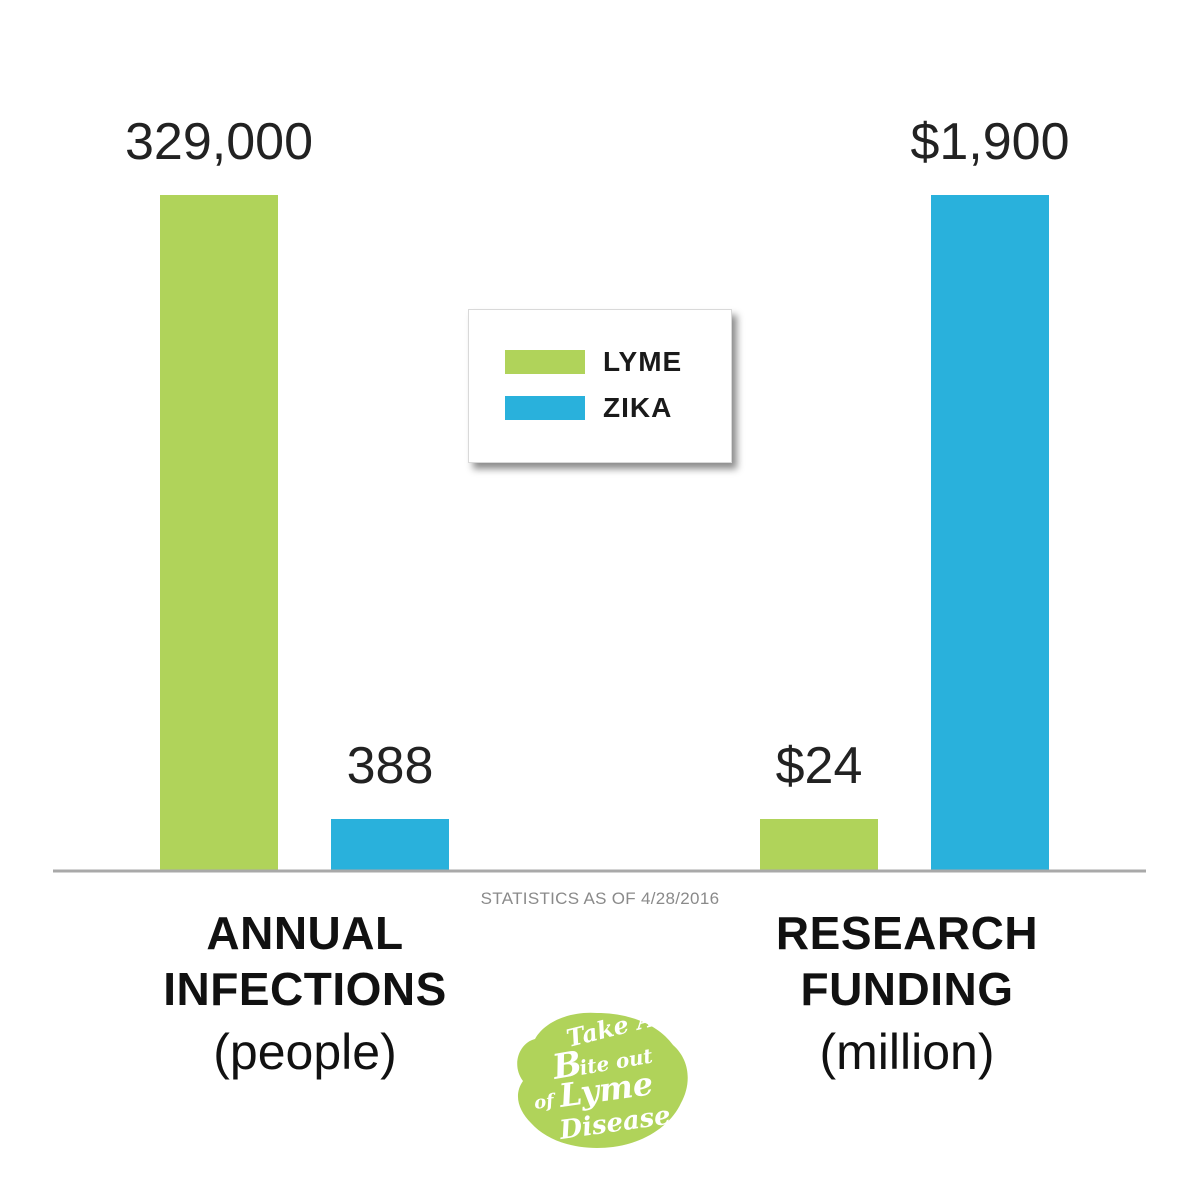 The width and height of the screenshot is (1200, 1200). I want to click on legend-swatch-lyme, so click(545, 362).